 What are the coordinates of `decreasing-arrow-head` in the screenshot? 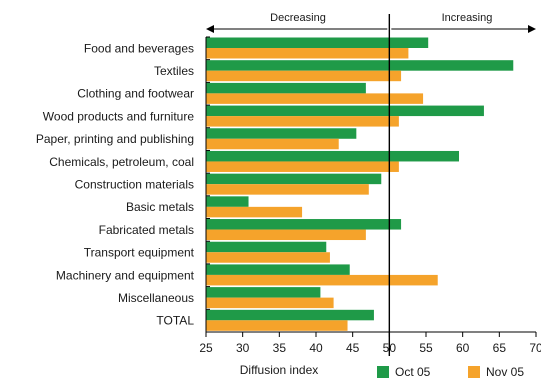 It's located at (210, 29).